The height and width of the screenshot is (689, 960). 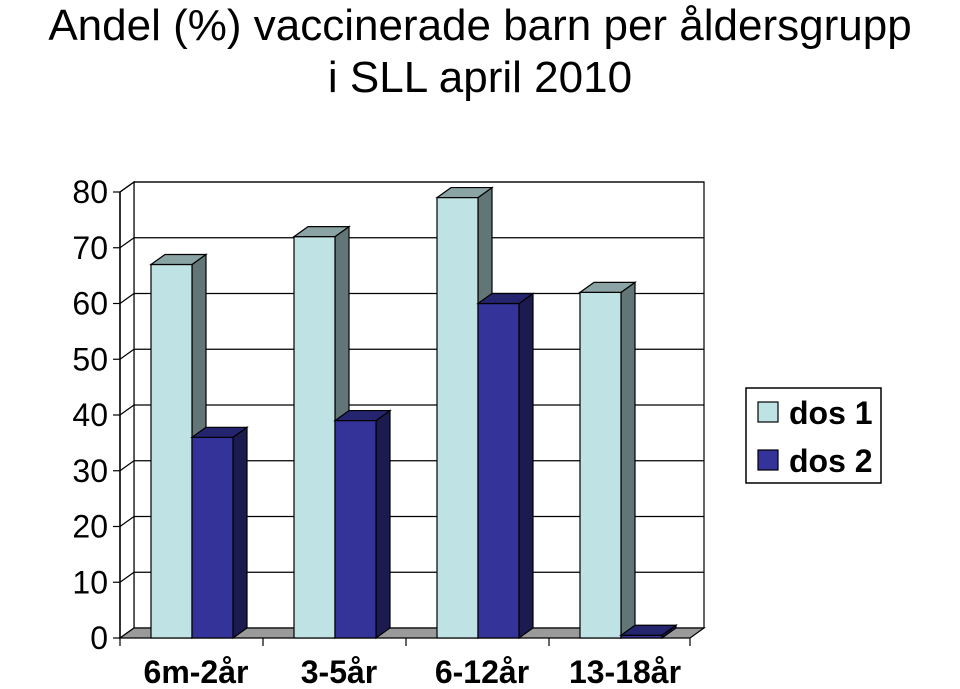 I want to click on chart-title-line2: i SLL april 2010, so click(x=480, y=77).